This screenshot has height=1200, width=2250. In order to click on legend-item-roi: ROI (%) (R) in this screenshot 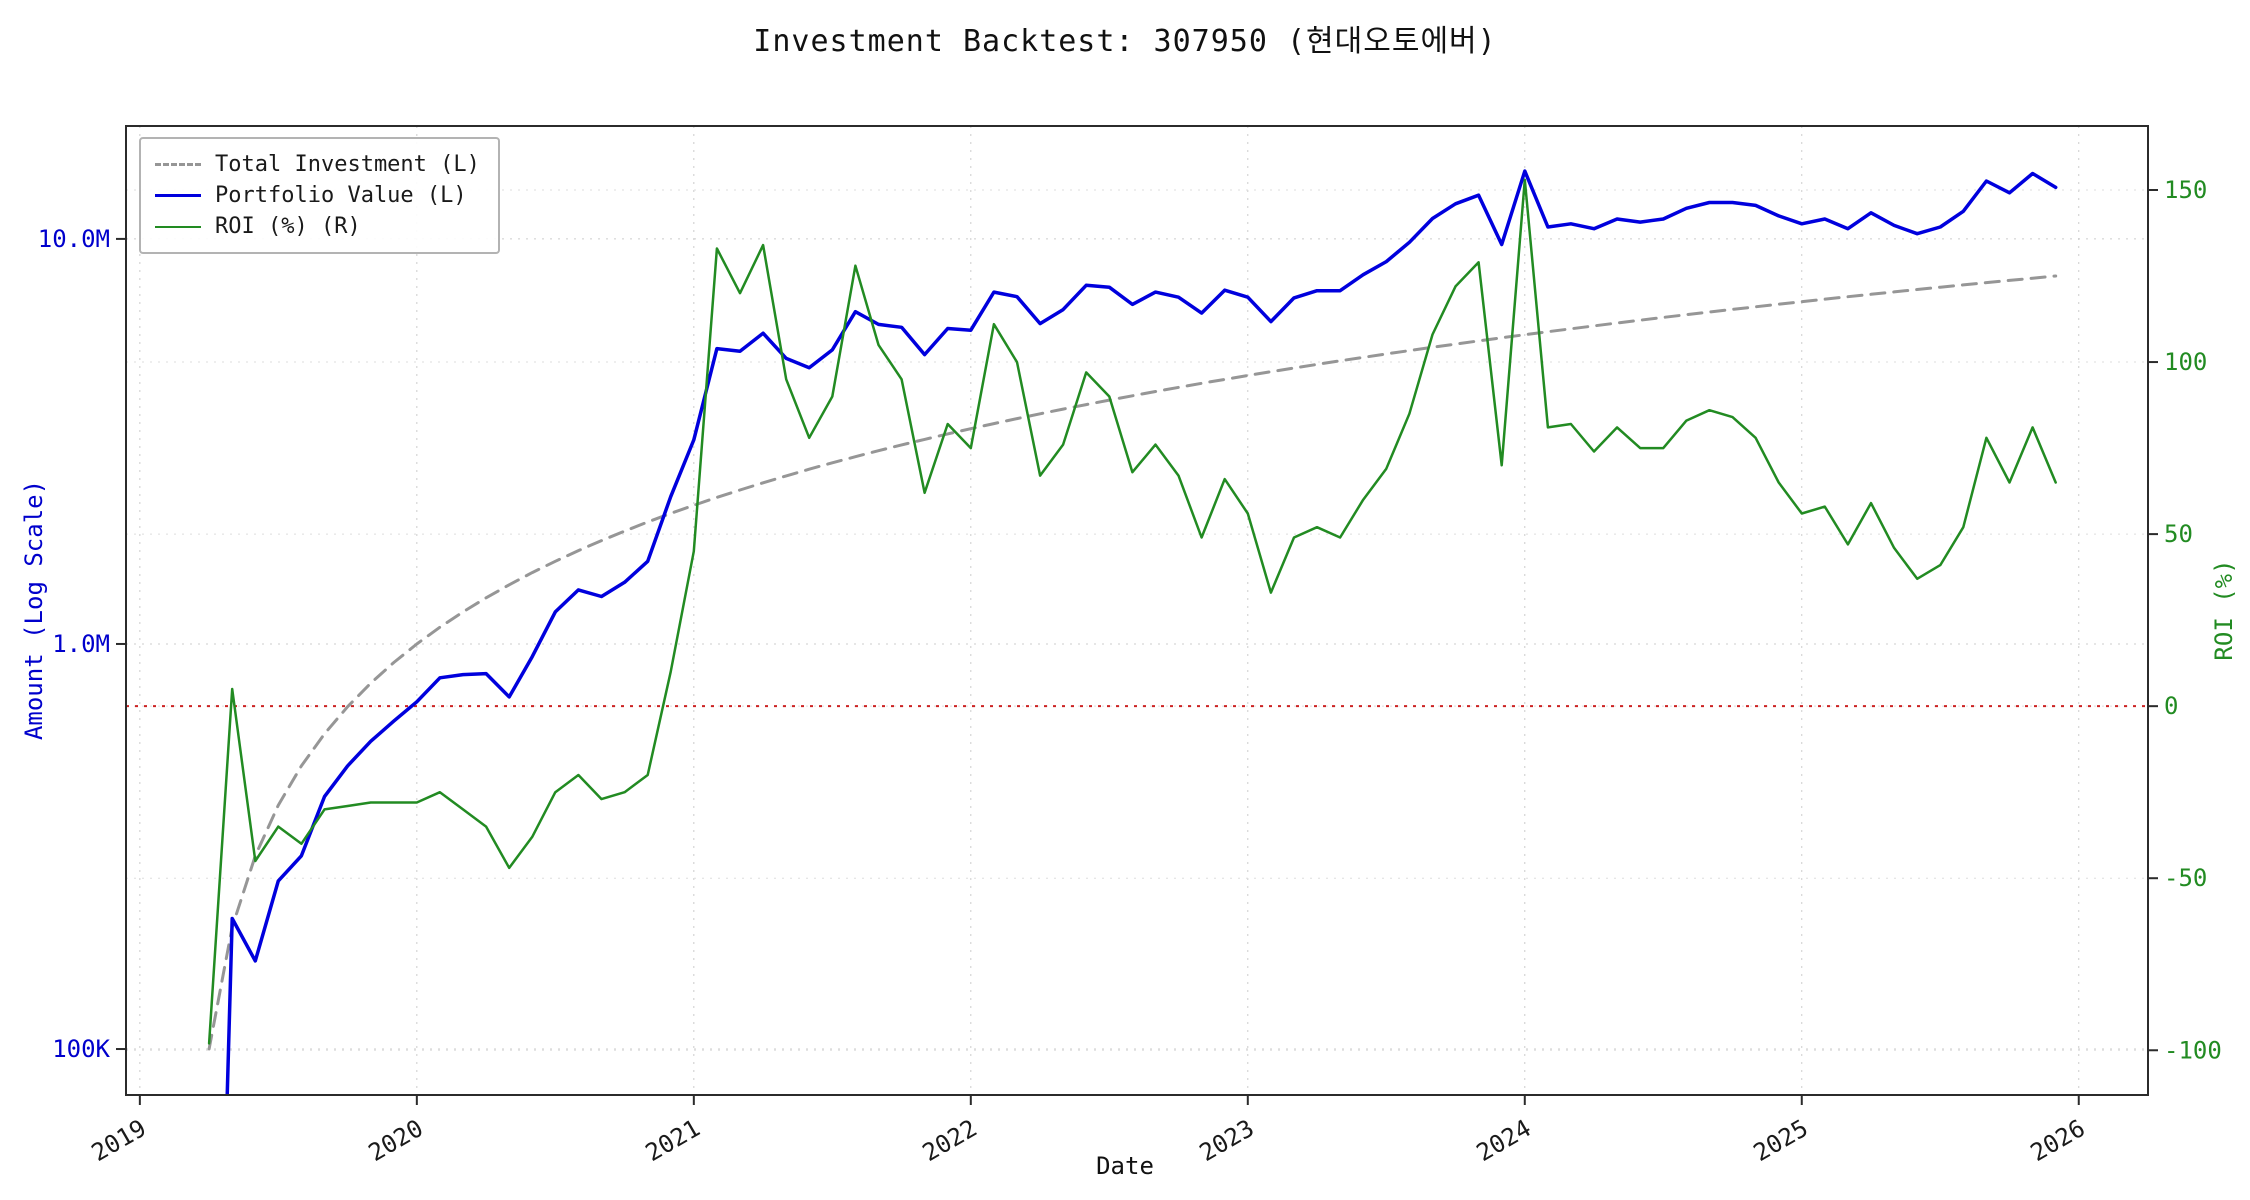, I will do `click(317, 226)`.